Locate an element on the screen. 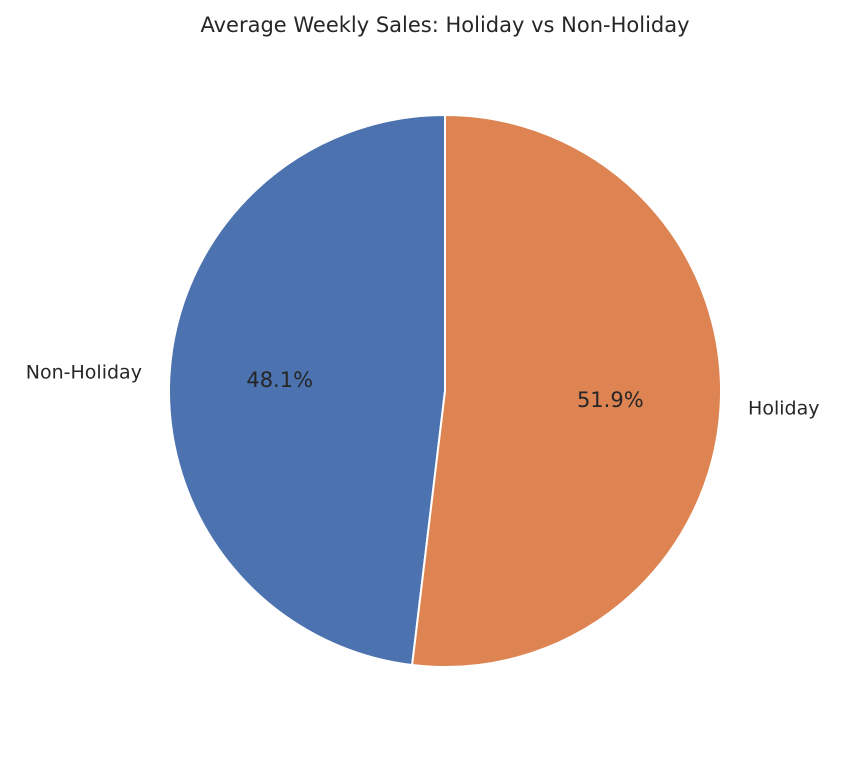 This screenshot has width=841, height=757. slice-percent-non-holiday: 48.1% is located at coordinates (279, 380).